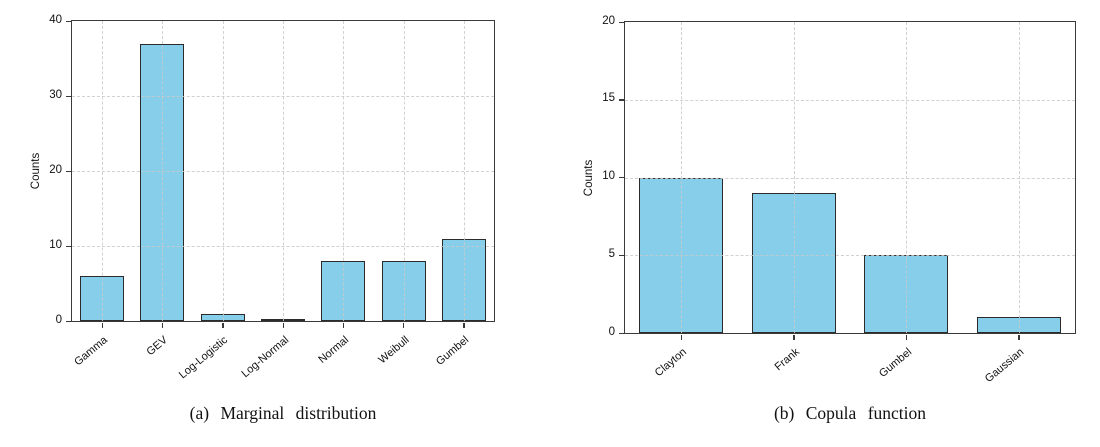 The height and width of the screenshot is (447, 1100). Describe the element at coordinates (55, 19) in the screenshot. I see `y-tick-label: 40` at that location.